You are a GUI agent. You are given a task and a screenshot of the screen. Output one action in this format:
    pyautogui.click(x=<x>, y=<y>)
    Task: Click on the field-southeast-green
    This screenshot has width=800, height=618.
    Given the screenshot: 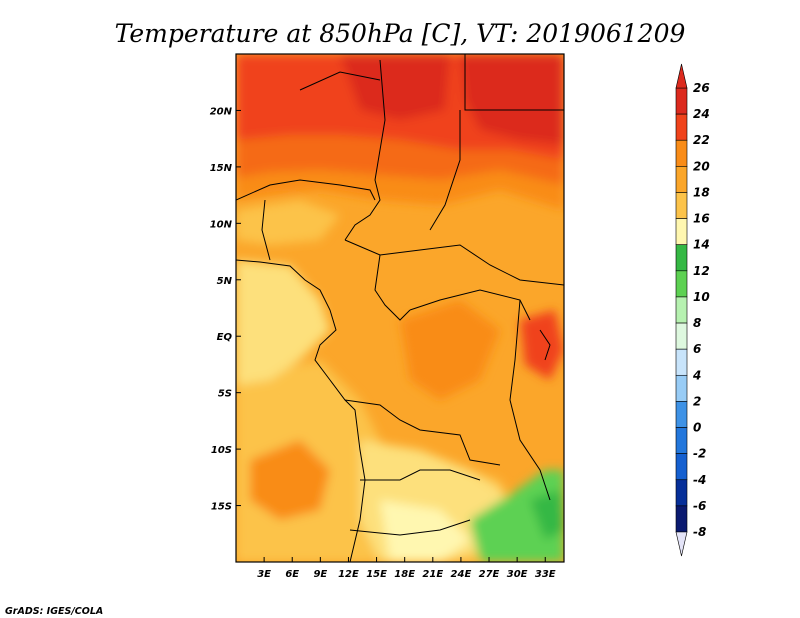 What is the action you would take?
    pyautogui.click(x=517, y=516)
    